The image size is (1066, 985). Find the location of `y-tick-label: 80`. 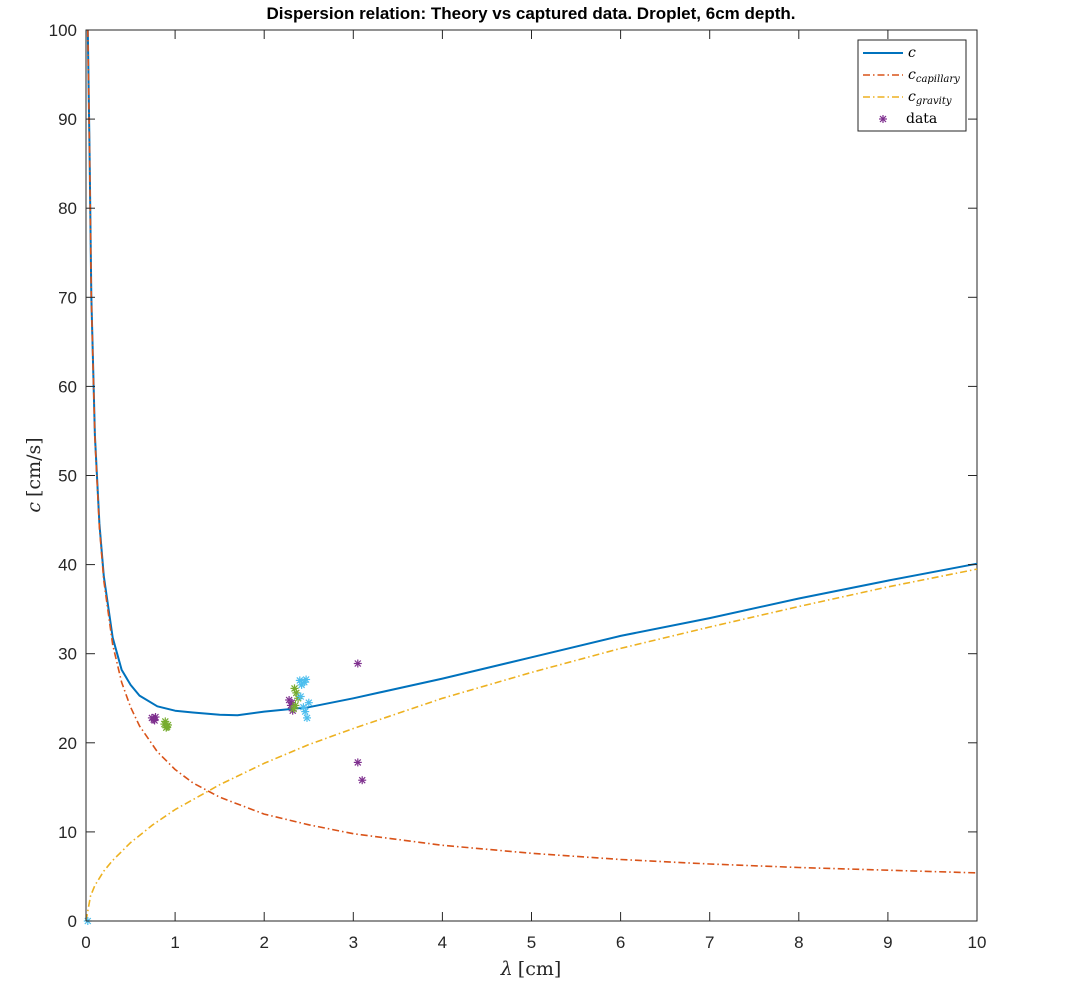

y-tick-label: 80 is located at coordinates (67, 208).